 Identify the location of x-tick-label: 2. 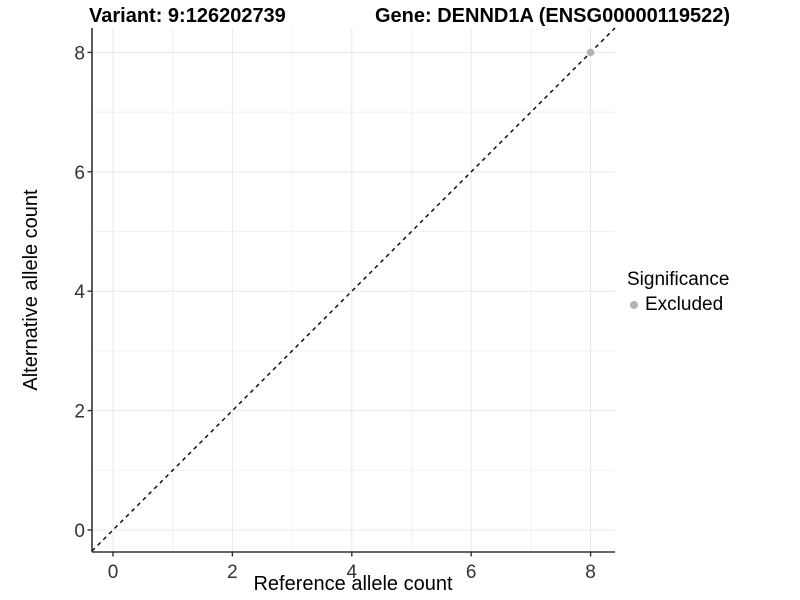
(232, 572).